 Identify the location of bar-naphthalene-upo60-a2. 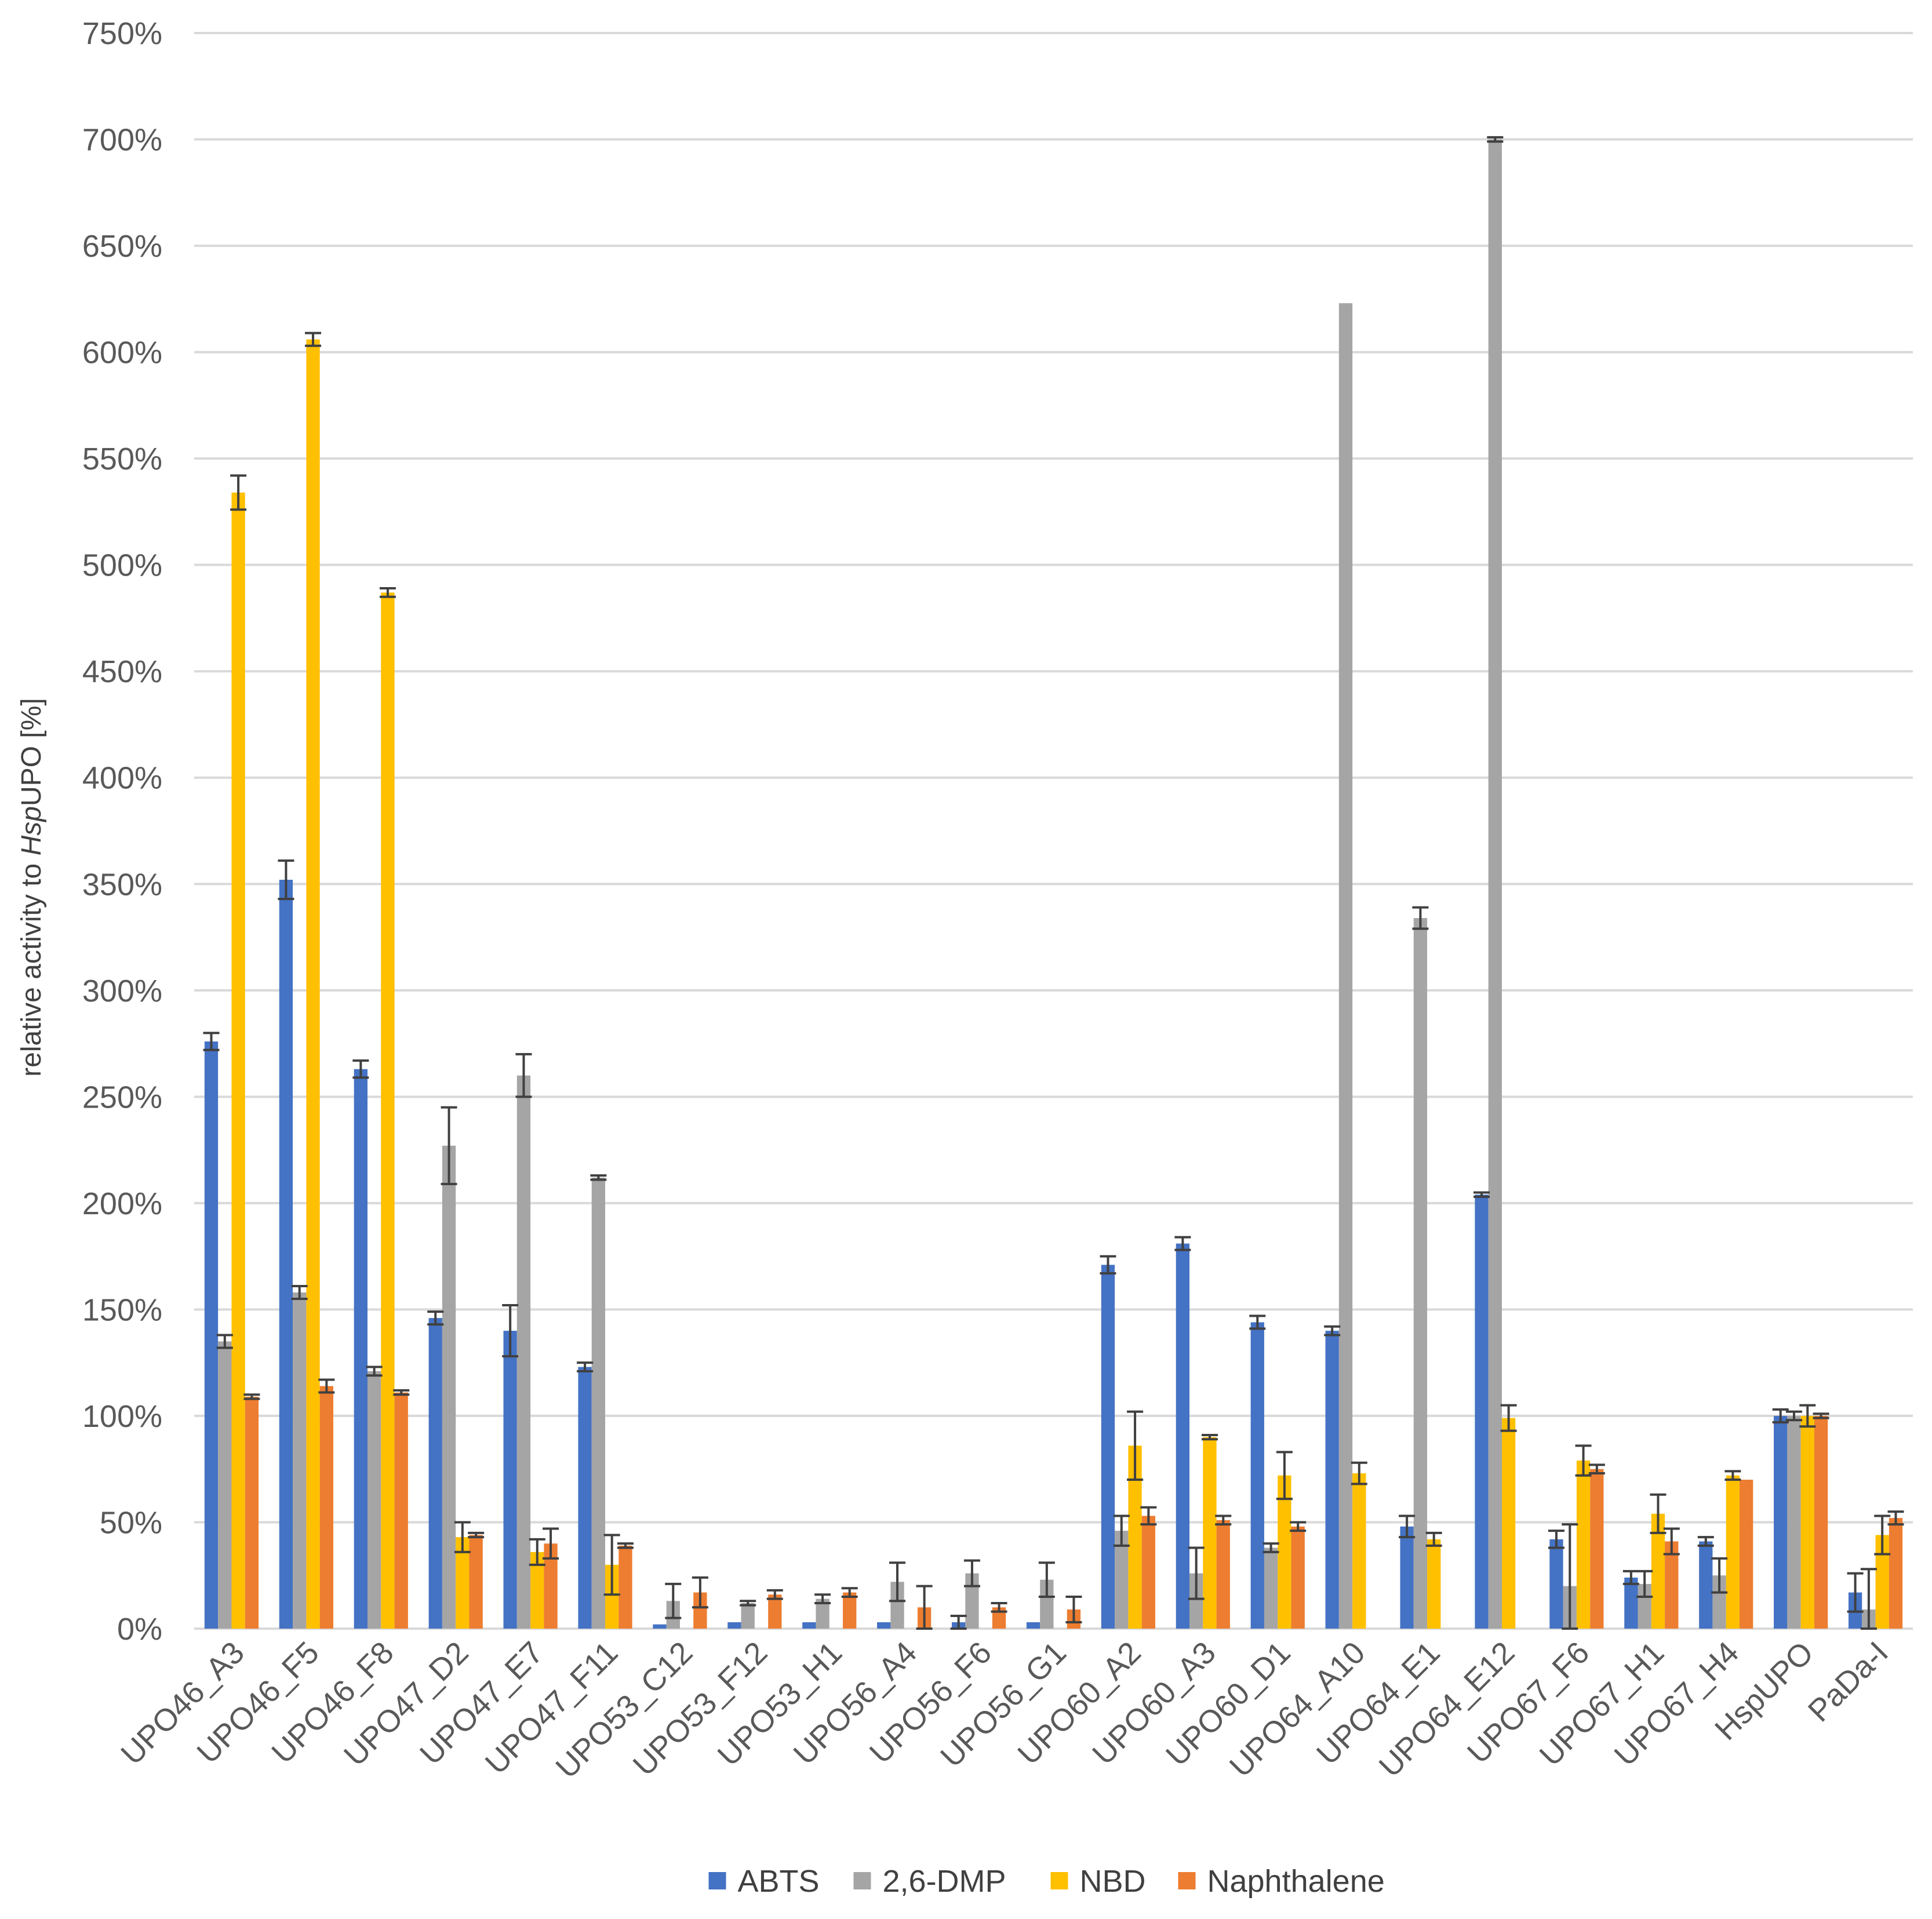
(1148, 1572).